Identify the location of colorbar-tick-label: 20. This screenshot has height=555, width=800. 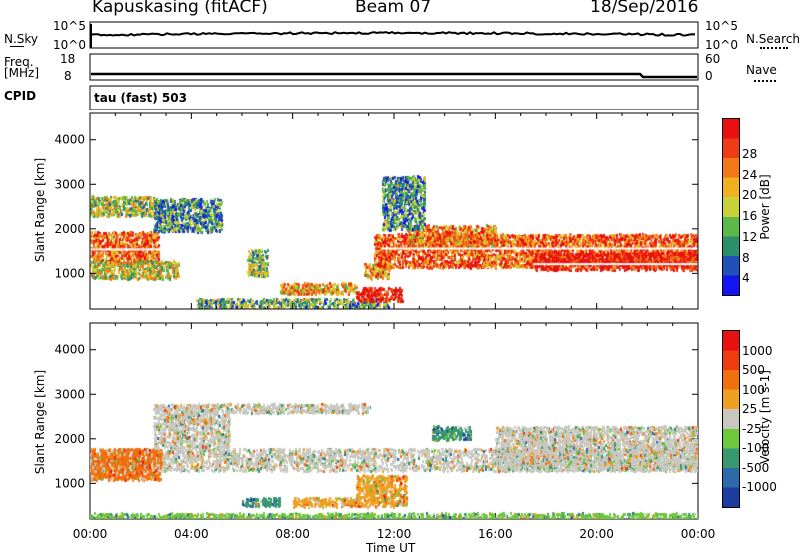
(750, 195).